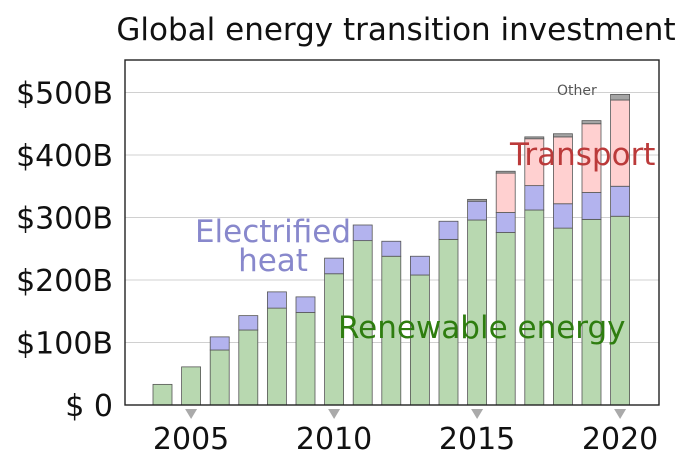  What do you see at coordinates (89, 406) in the screenshot?
I see `y-tick-label: $ 0` at bounding box center [89, 406].